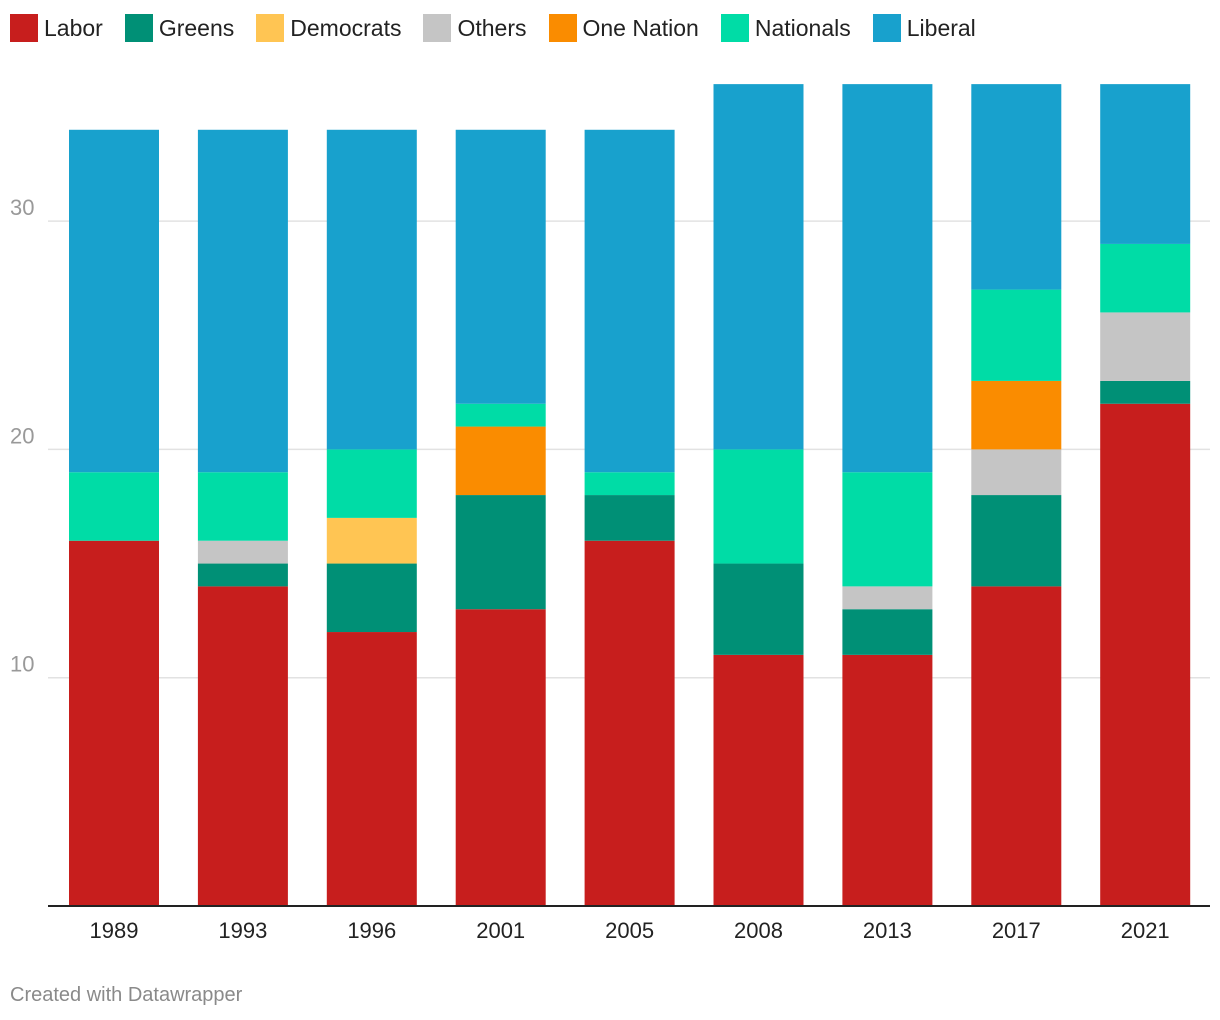 This screenshot has height=1020, width=1220. Describe the element at coordinates (371, 289) in the screenshot. I see `bar-1996-liberal` at that location.